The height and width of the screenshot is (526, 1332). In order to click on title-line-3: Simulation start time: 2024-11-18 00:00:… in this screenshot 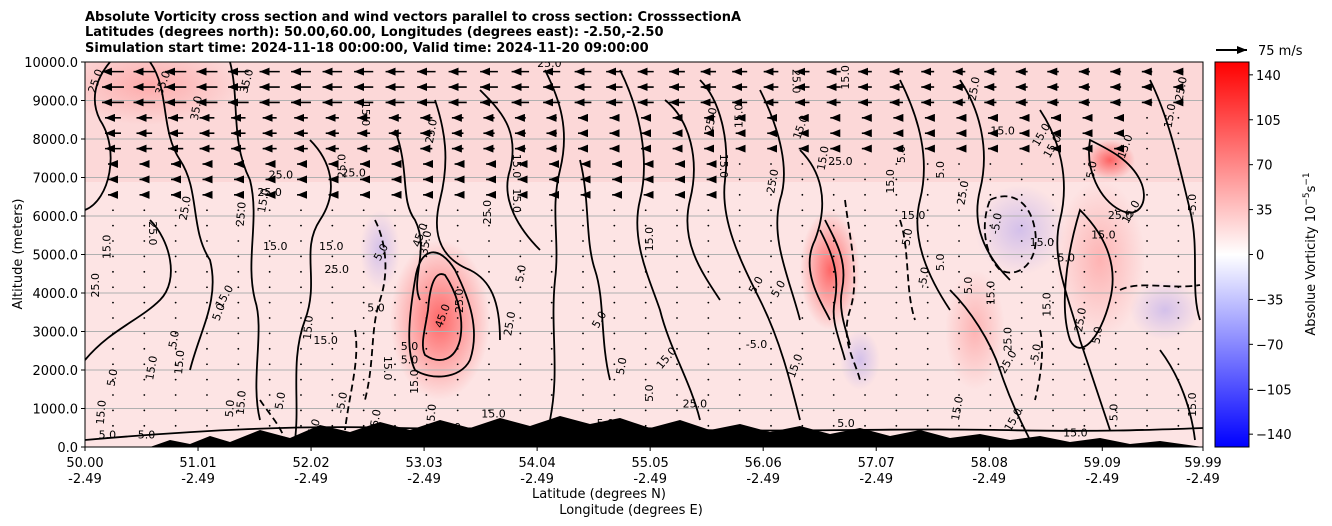, I will do `click(367, 48)`.